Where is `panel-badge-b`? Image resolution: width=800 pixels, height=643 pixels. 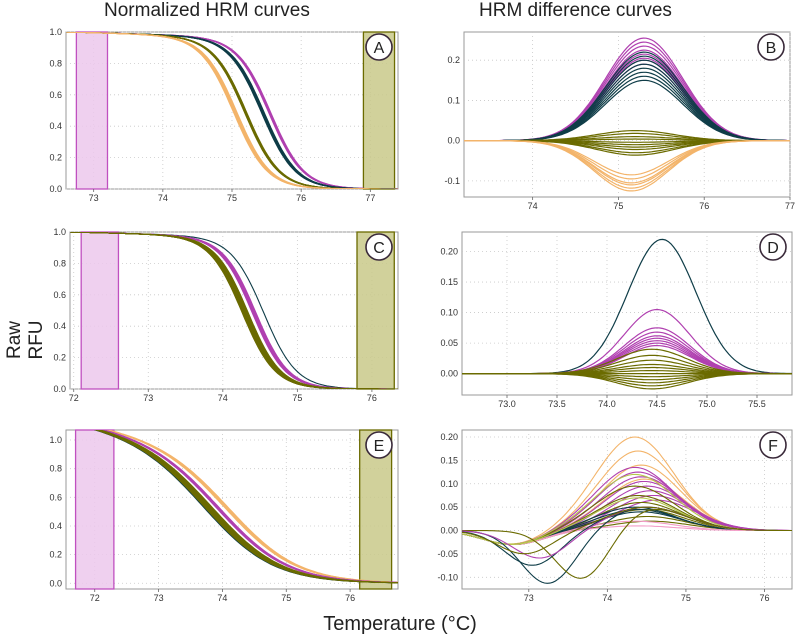 panel-badge-b is located at coordinates (771, 47).